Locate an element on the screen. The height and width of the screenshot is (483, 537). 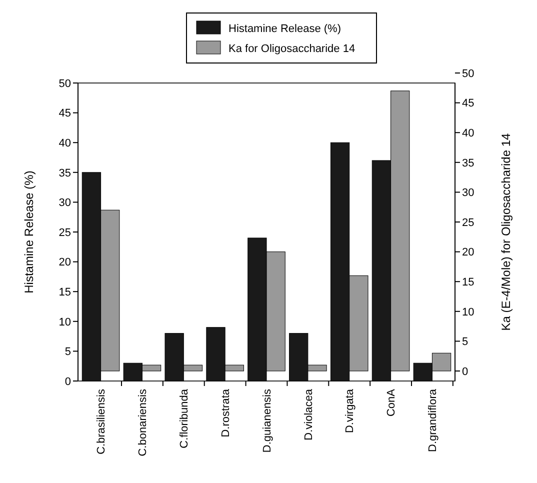
x-tick-label: C.brasiliensis is located at coordinates (102, 421).